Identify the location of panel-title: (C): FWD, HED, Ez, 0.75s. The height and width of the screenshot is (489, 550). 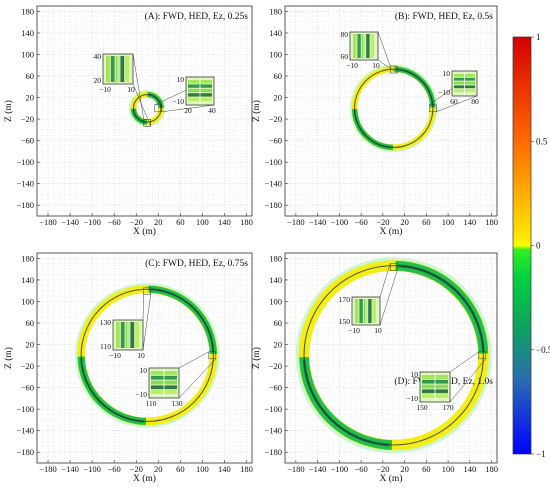
(196, 263).